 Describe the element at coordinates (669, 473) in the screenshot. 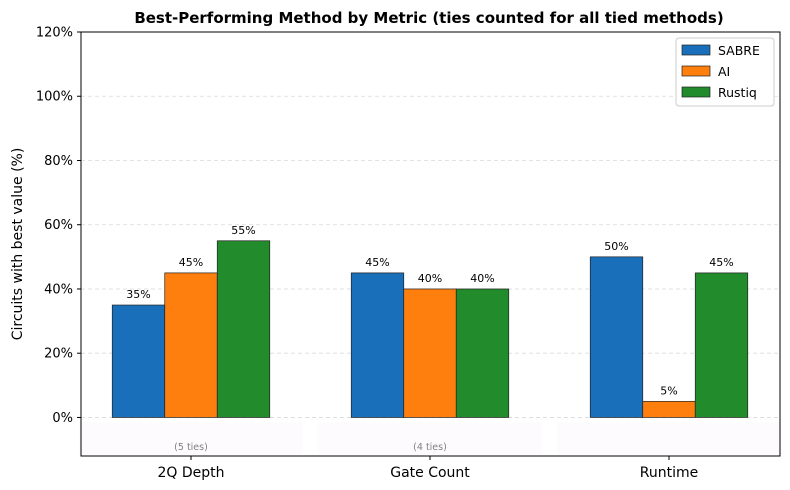

I see `x-tick-label: Runtime` at that location.